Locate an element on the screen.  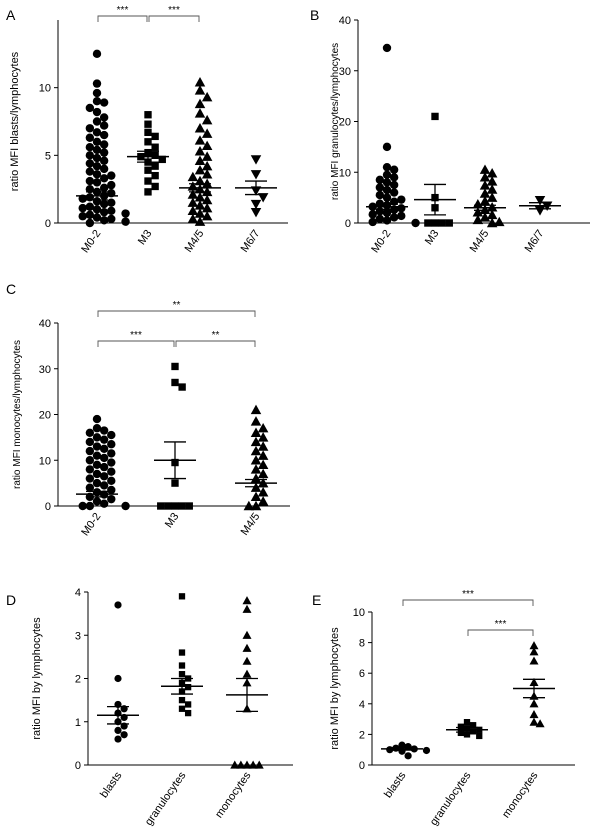
series-granulocytes is located at coordinates (470, 729).